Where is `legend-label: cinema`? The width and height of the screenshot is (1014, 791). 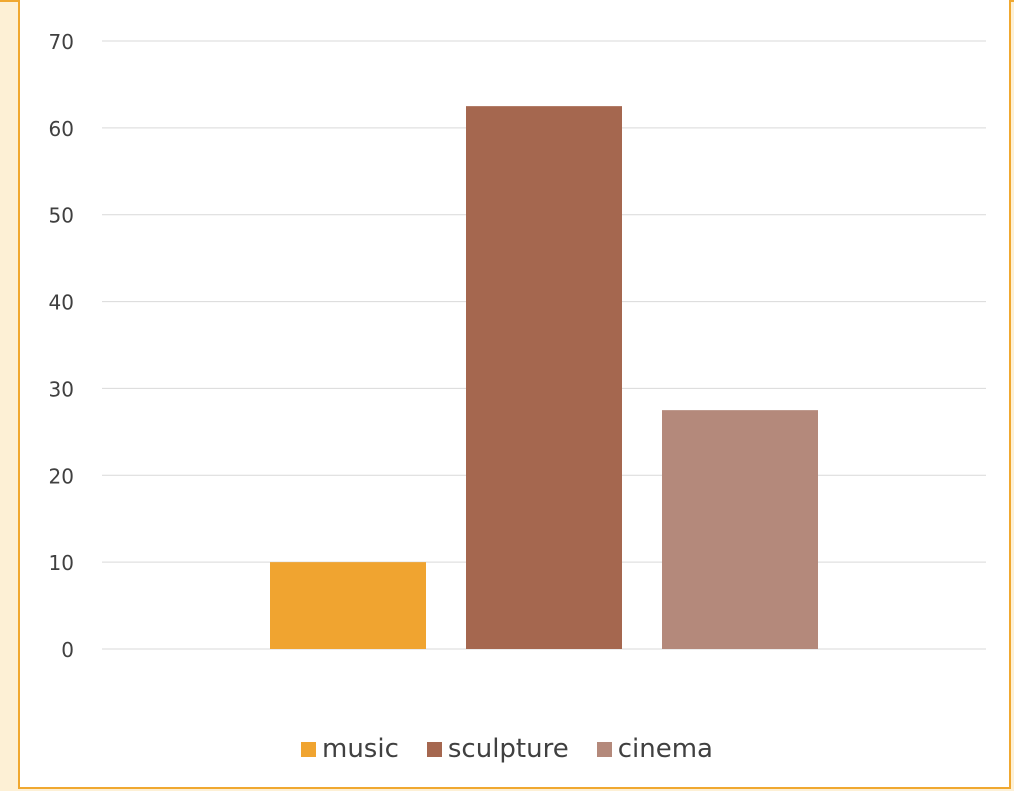 legend-label: cinema is located at coordinates (665, 749).